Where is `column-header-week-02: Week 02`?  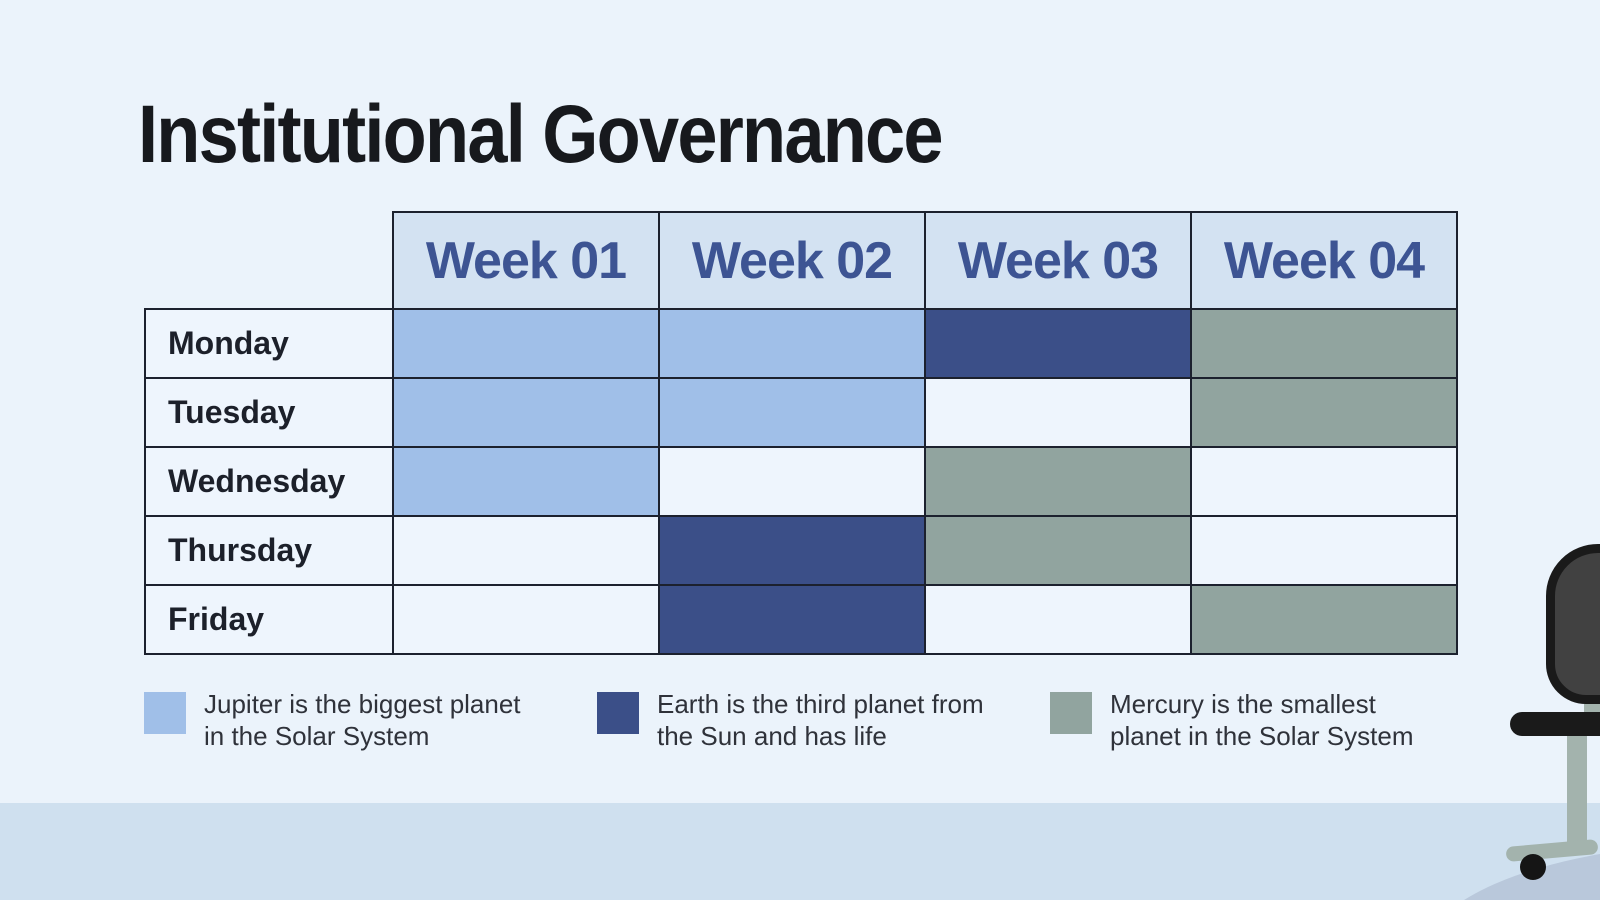 column-header-week-02: Week 02 is located at coordinates (792, 260).